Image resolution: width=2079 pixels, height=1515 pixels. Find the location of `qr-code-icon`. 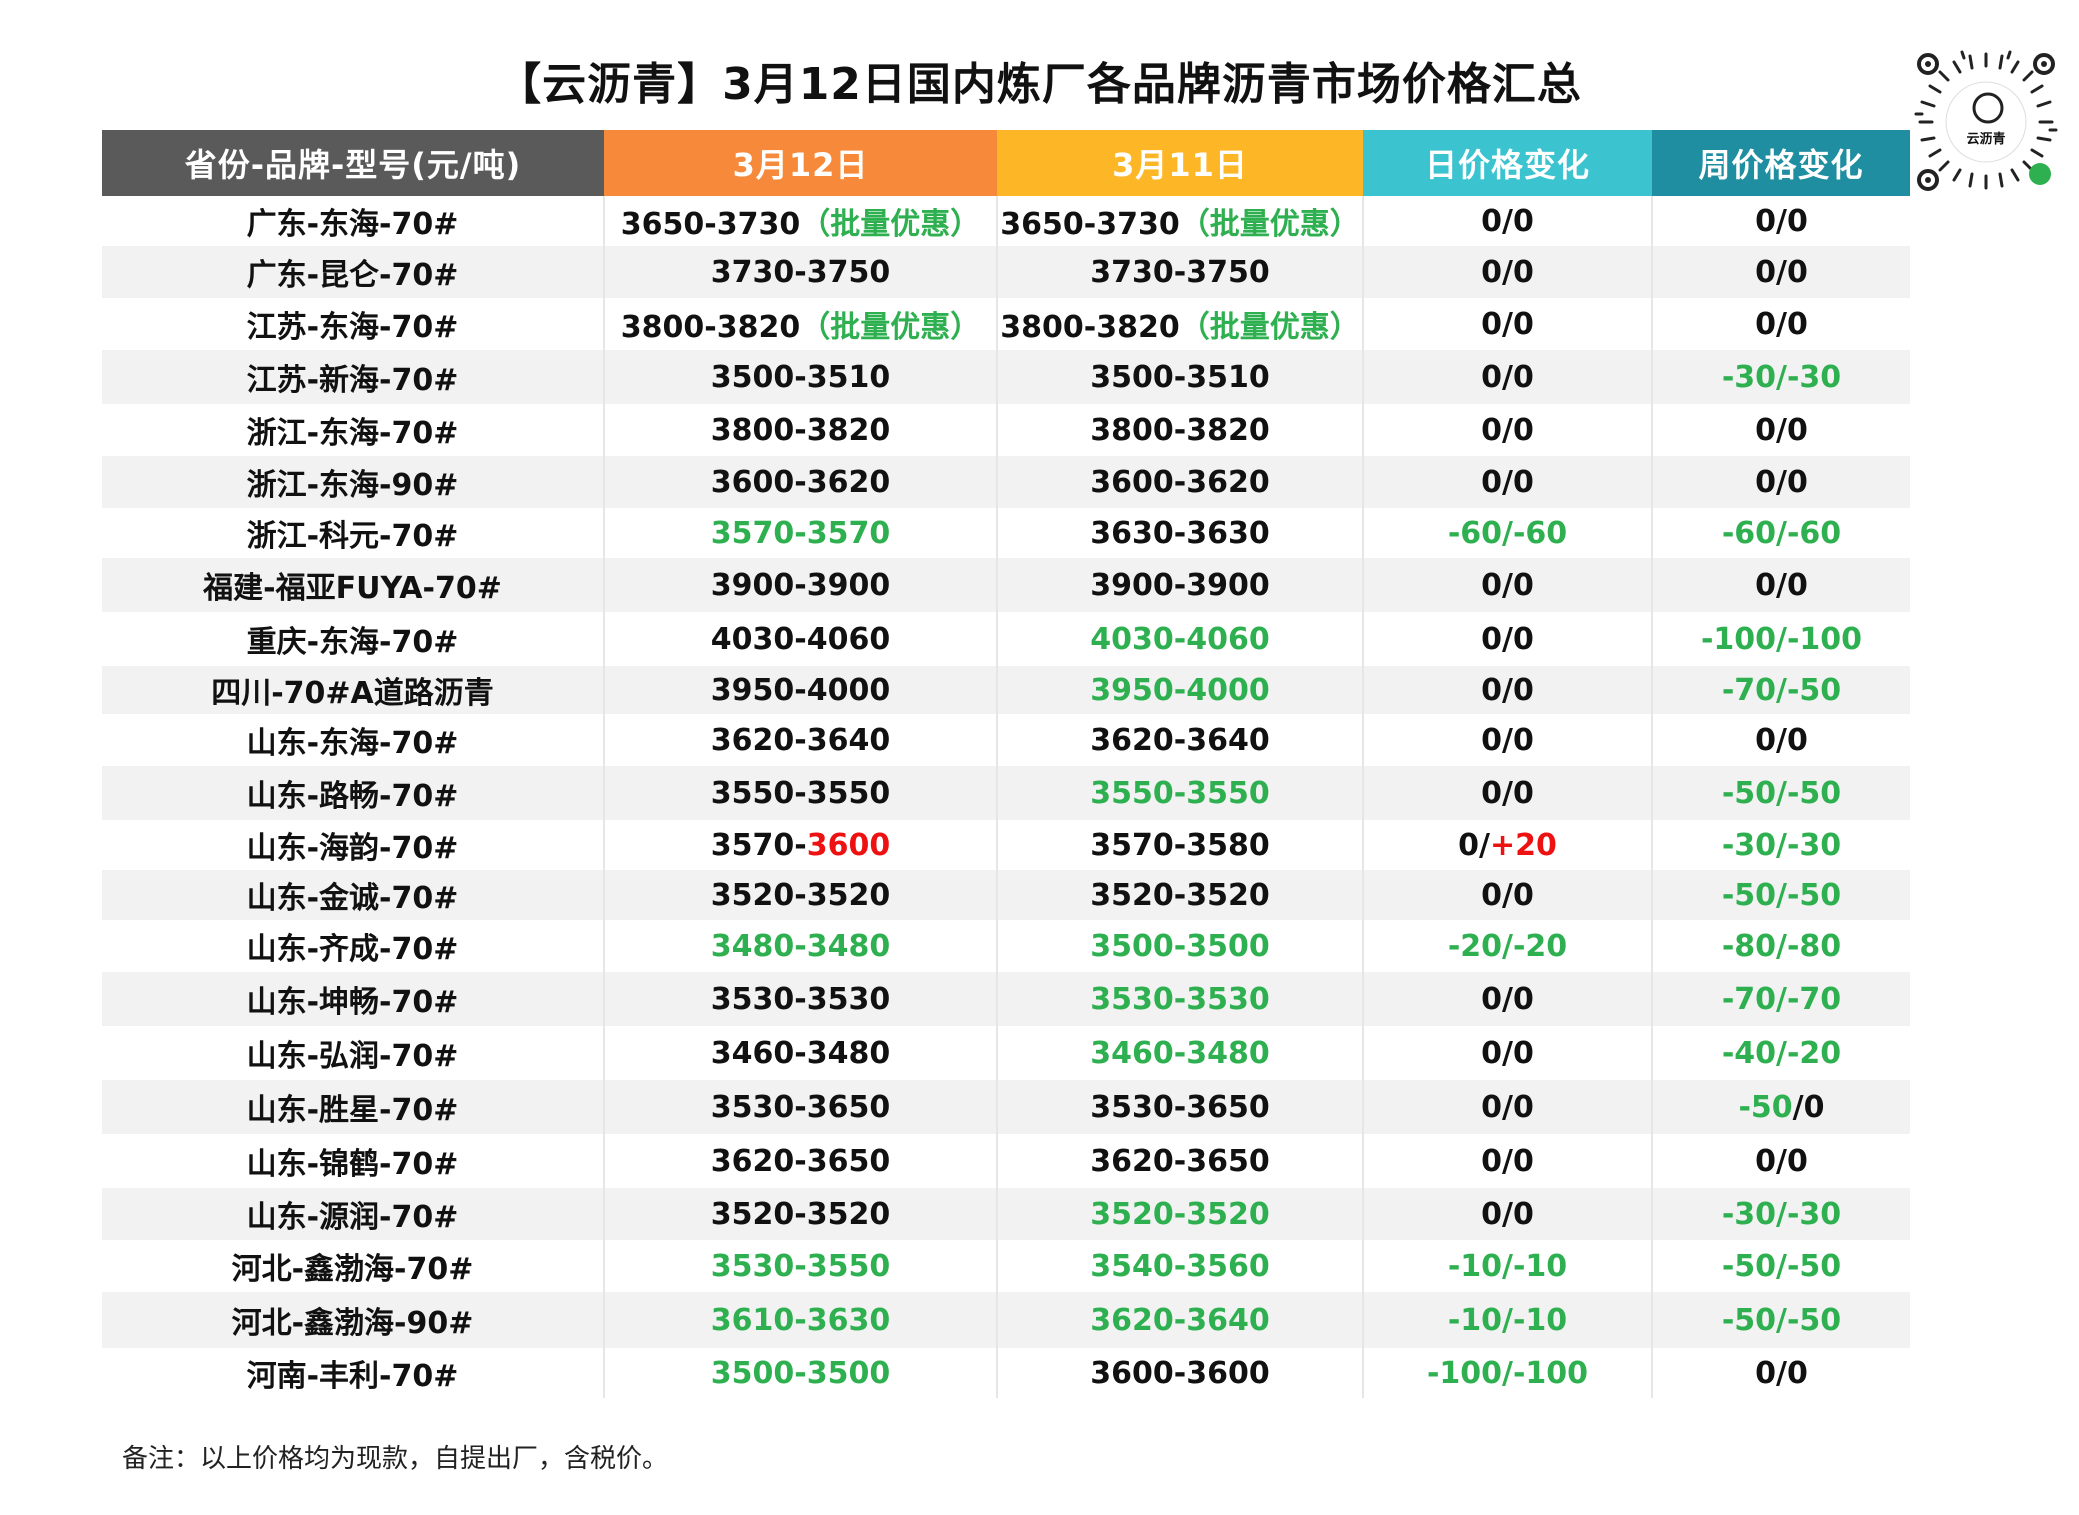

qr-code-icon is located at coordinates (1986, 120).